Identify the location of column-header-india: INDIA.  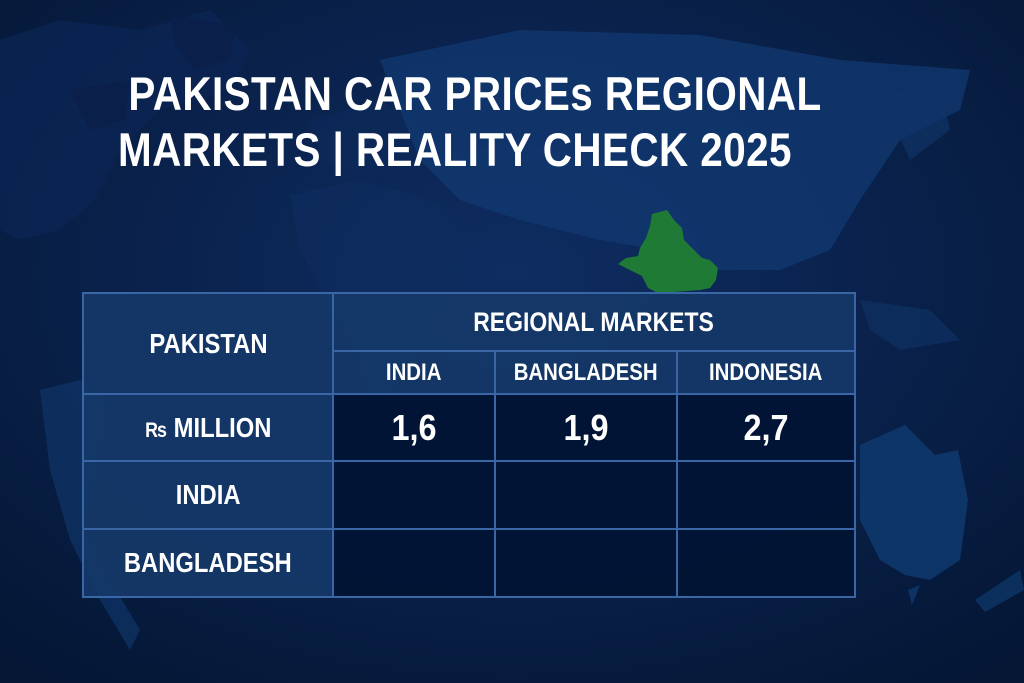
(414, 372).